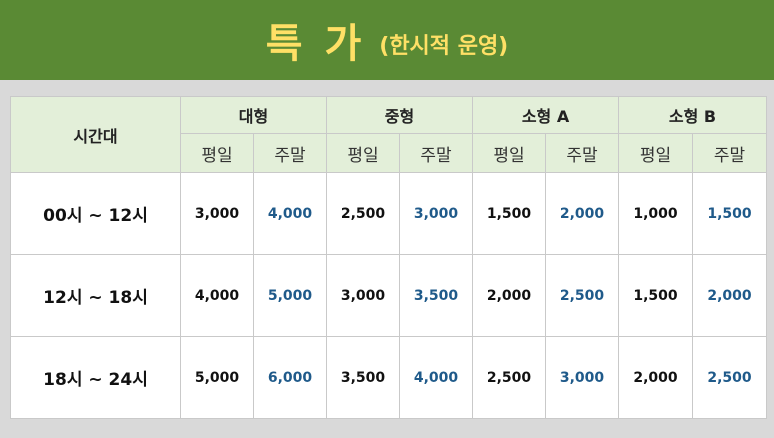 Image resolution: width=774 pixels, height=438 pixels. What do you see at coordinates (217, 377) in the screenshot?
I see `weekday-price: 5,000` at bounding box center [217, 377].